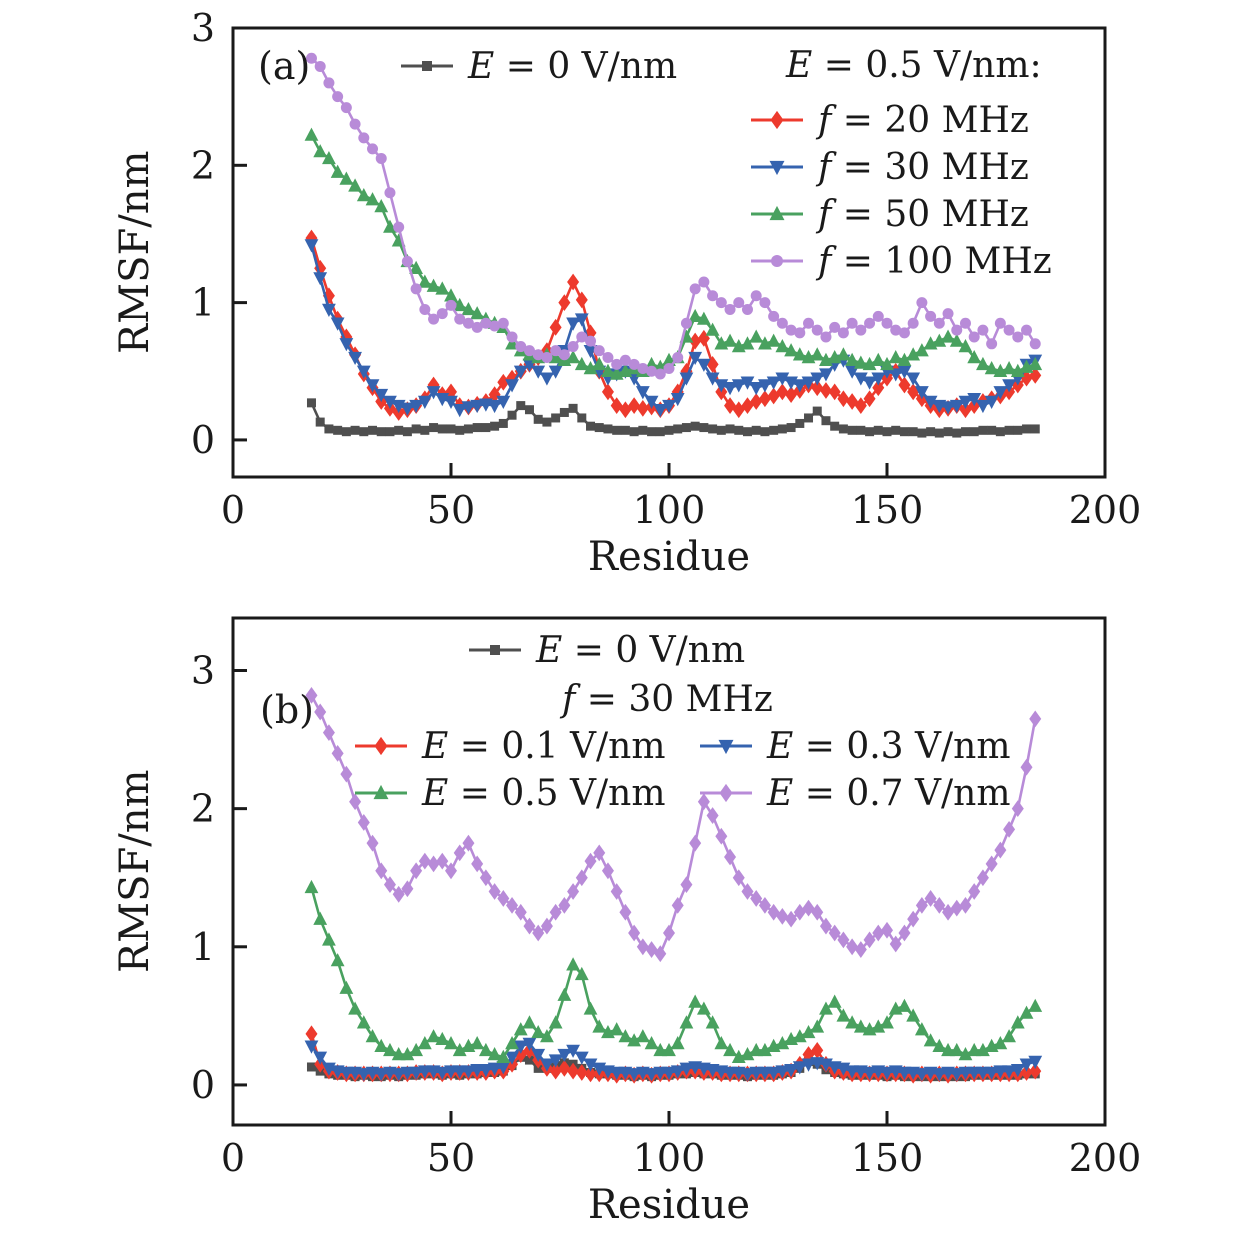 The image size is (1260, 1236). What do you see at coordinates (573, 66) in the screenshot?
I see `legend-a-label-e0: E = 0 V/nm` at bounding box center [573, 66].